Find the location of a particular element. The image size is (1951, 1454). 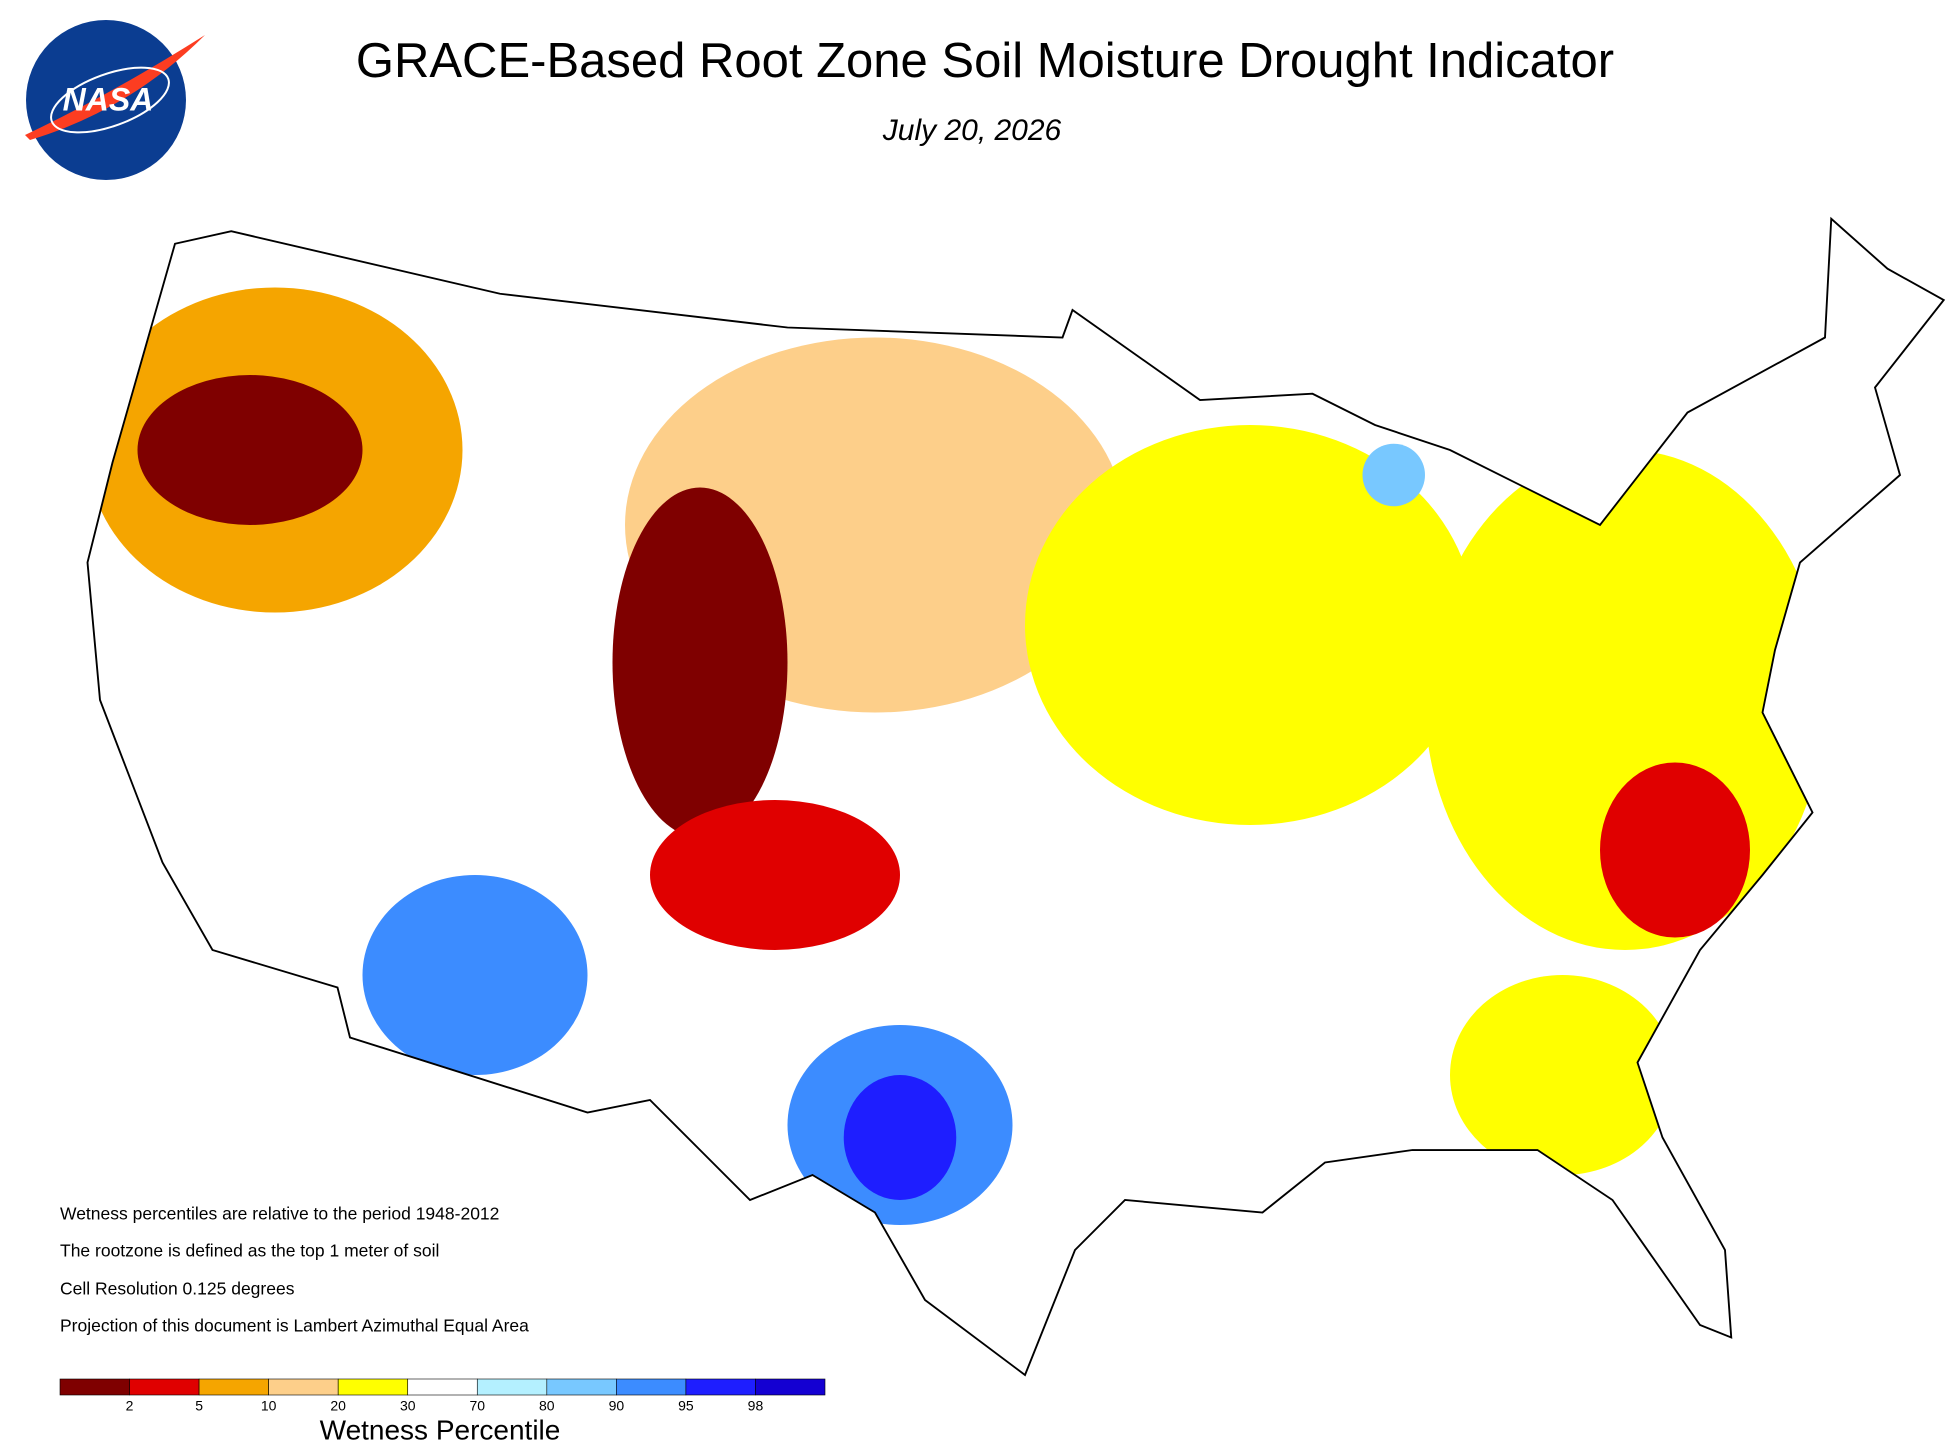

nasa-logo: NASA is located at coordinates (115, 100).